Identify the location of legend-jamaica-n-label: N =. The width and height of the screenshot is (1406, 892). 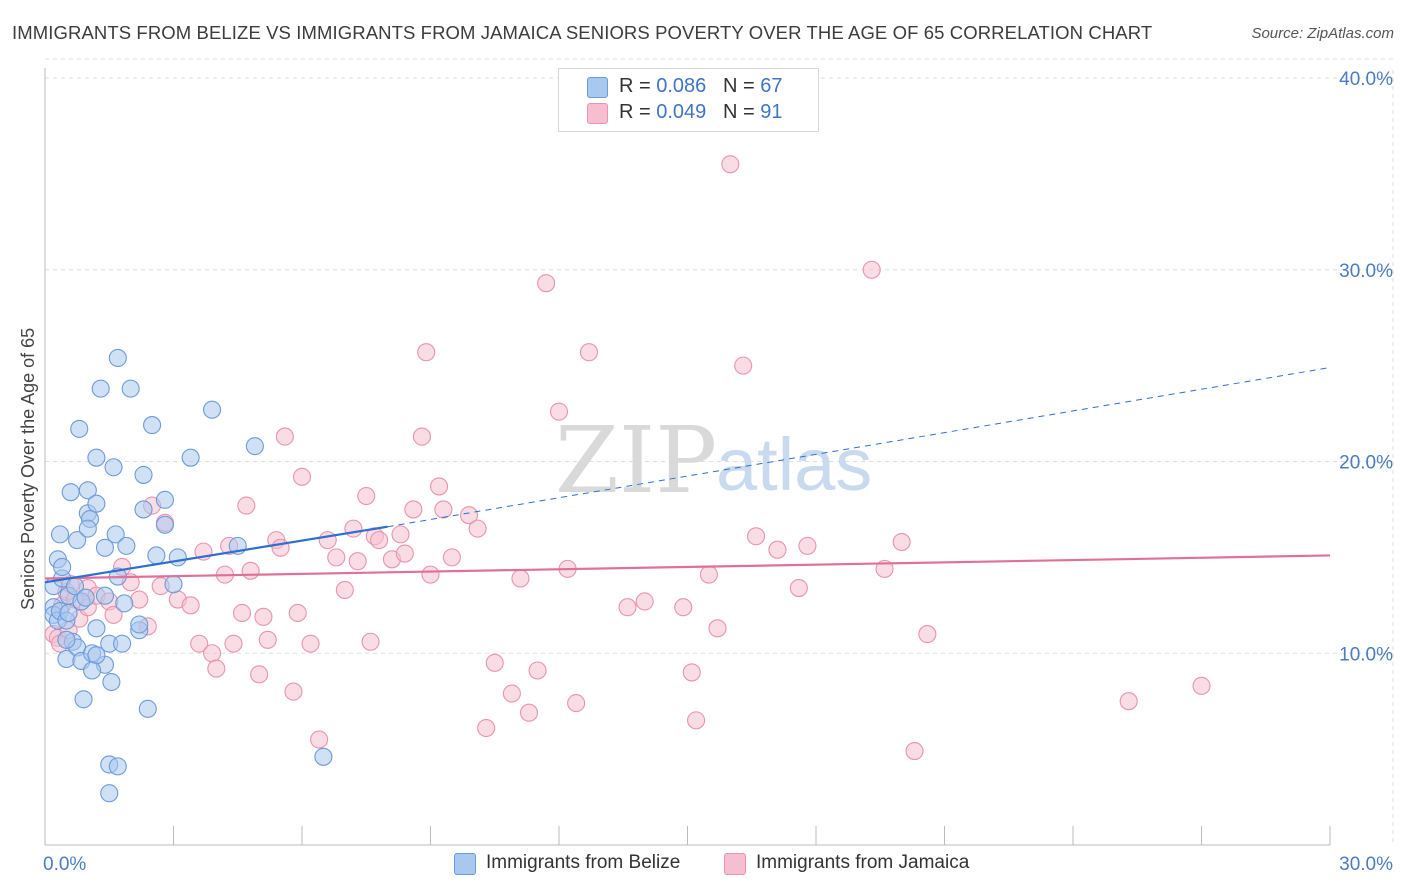
(741, 112).